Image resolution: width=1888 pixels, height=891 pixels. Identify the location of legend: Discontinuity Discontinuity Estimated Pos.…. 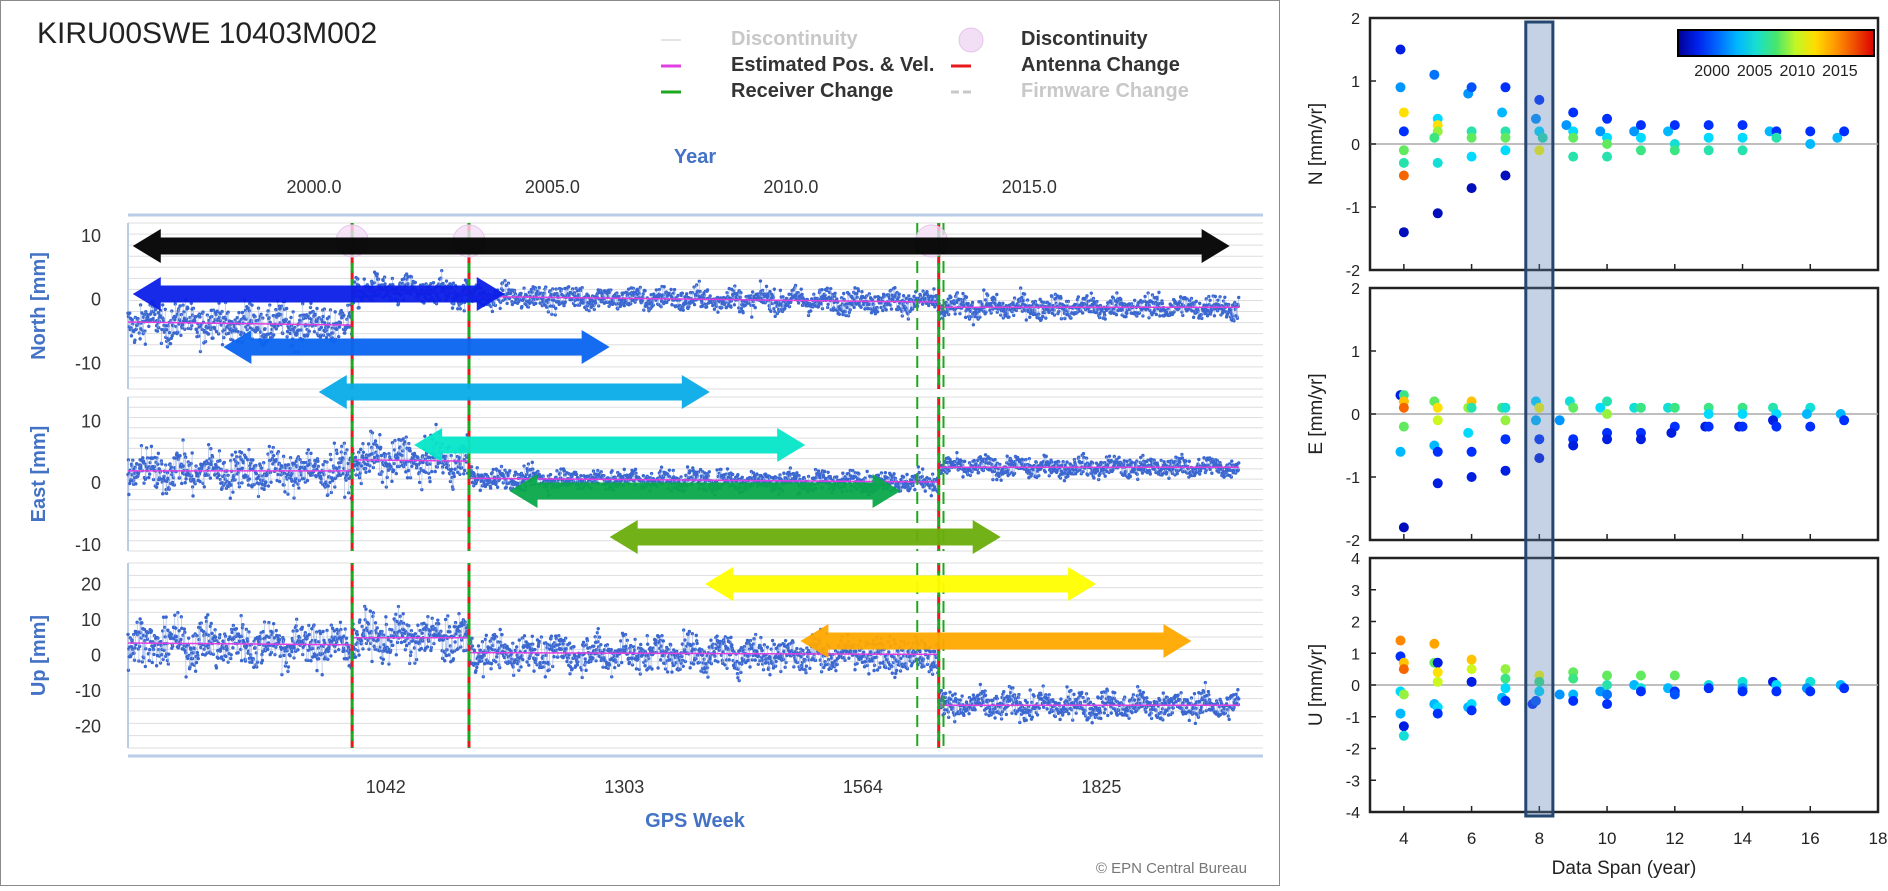
(925, 65).